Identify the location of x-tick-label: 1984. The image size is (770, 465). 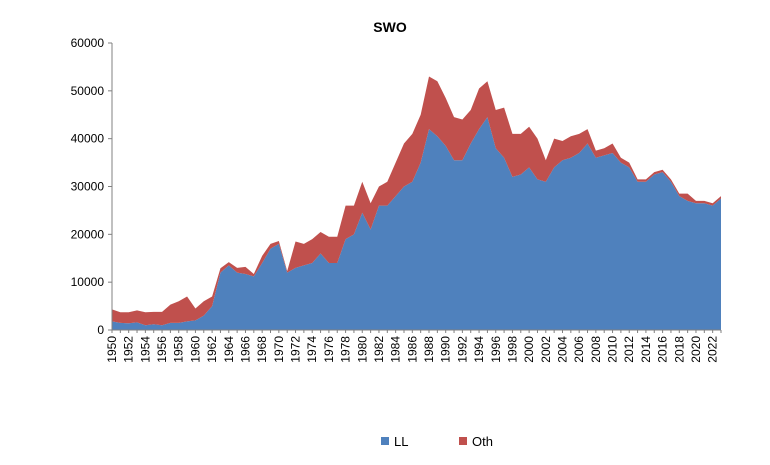
(396, 349).